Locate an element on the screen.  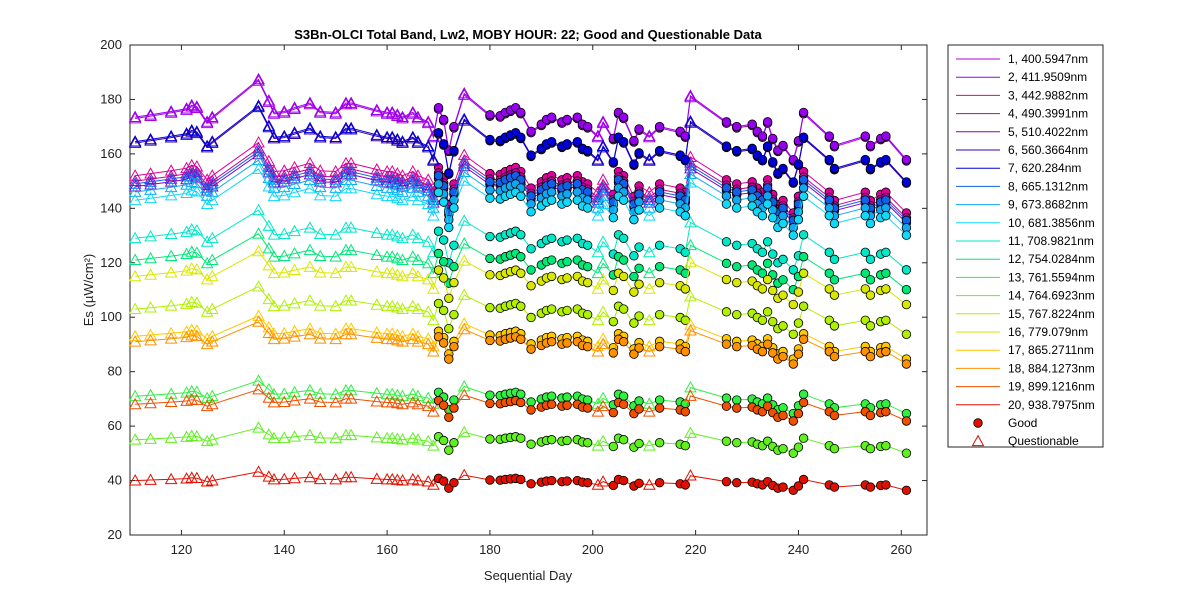
legend-label: 14, 764.6923nm is located at coordinates (1051, 296).